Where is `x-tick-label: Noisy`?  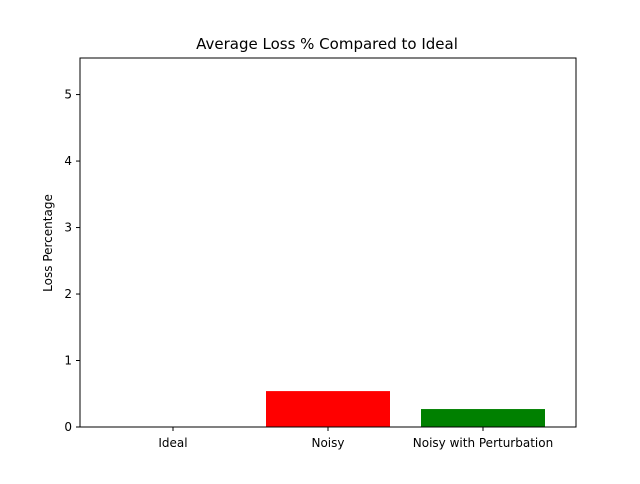
x-tick-label: Noisy is located at coordinates (327, 443).